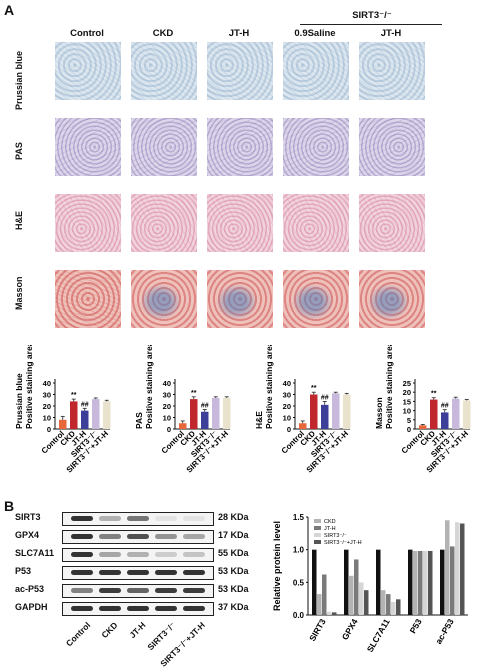  Describe the element at coordinates (379, 413) in the screenshot. I see `chart-ylabel-line: Masson` at that location.